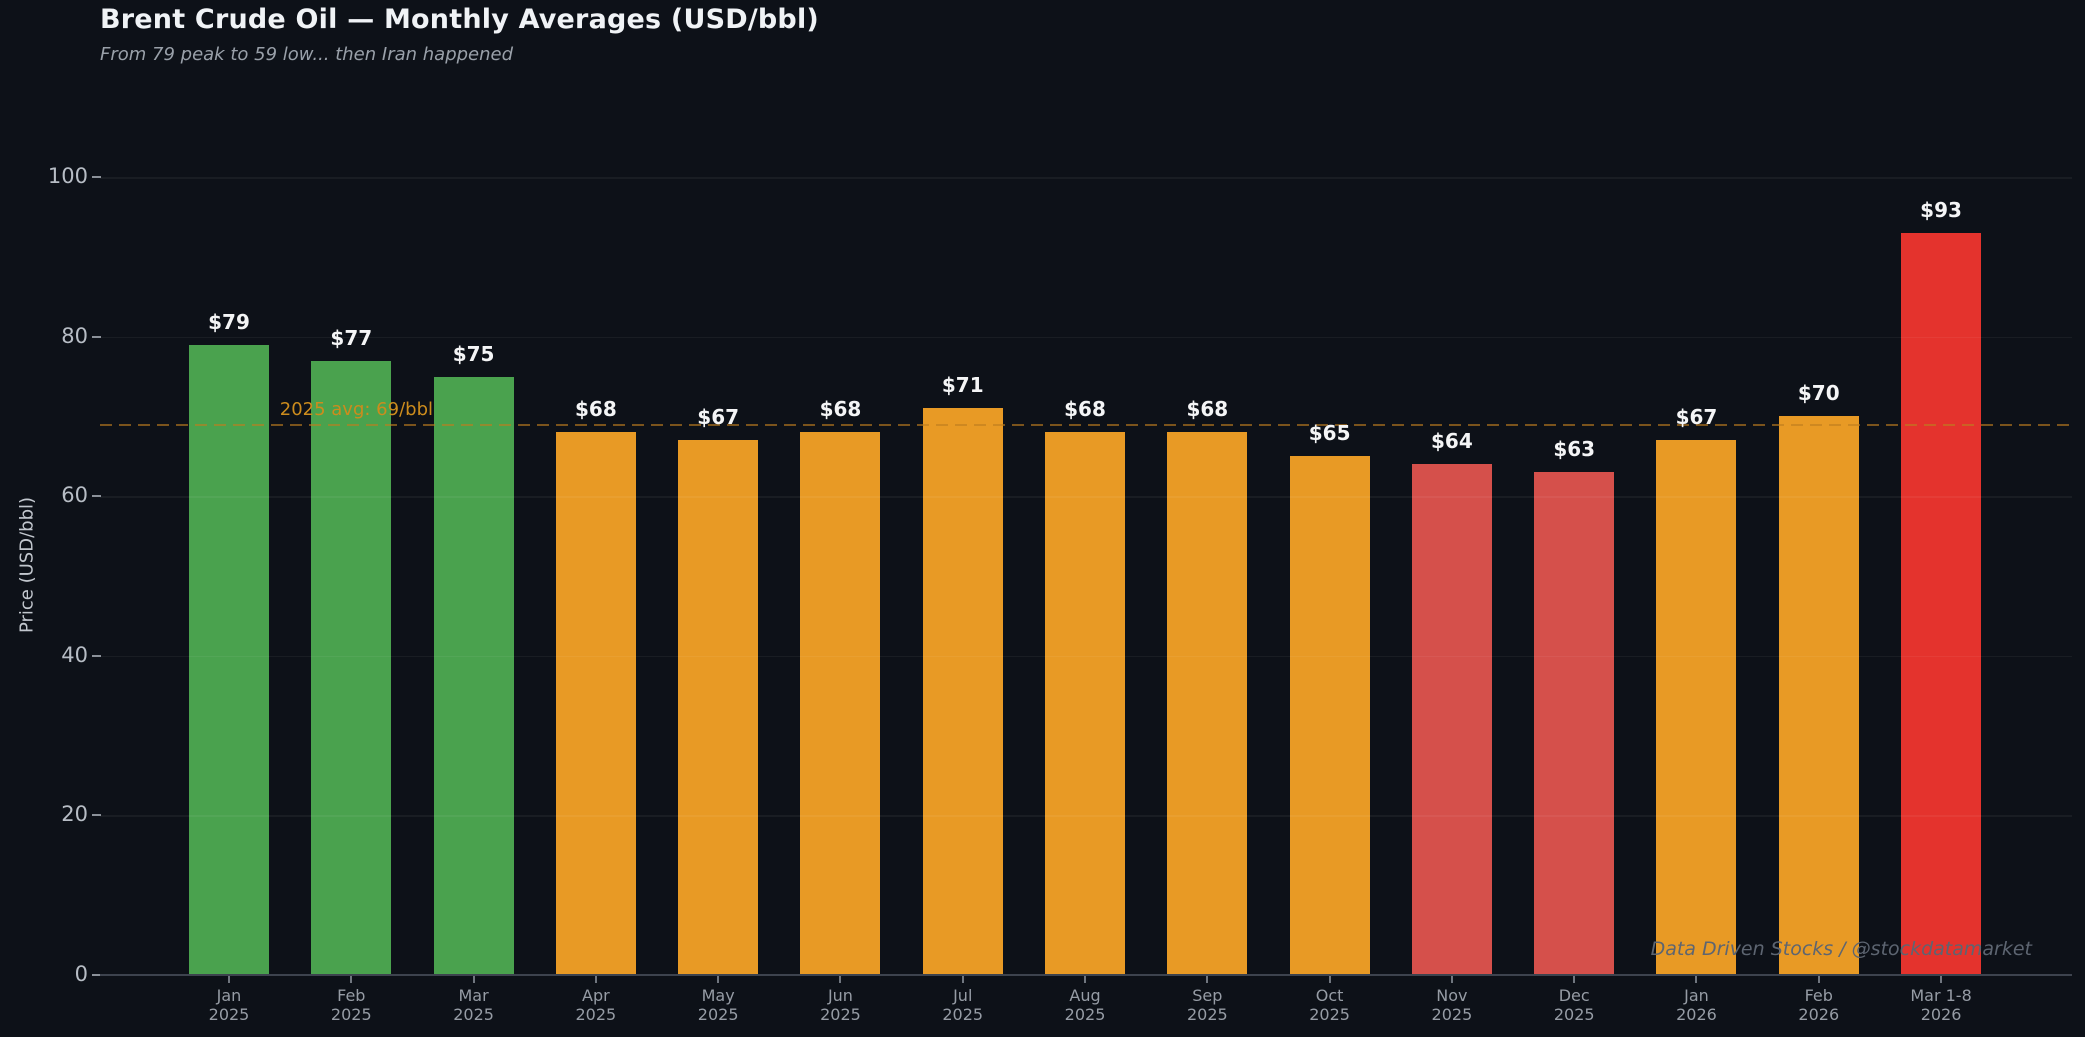  What do you see at coordinates (74, 654) in the screenshot?
I see `y-tick-label-40: 40` at bounding box center [74, 654].